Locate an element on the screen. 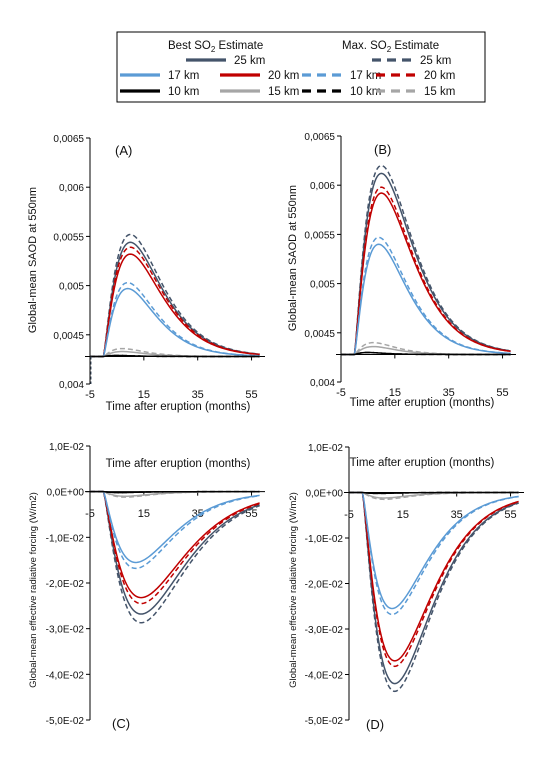 The height and width of the screenshot is (762, 560). legend-box is located at coordinates (301, 67).